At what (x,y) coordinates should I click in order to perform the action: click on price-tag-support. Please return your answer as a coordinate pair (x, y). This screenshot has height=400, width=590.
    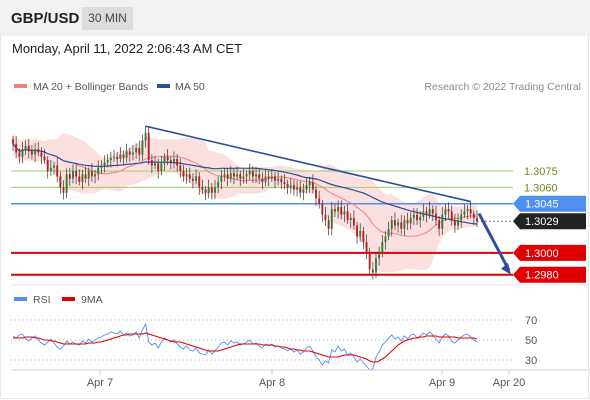
    Looking at the image, I should click on (549, 252).